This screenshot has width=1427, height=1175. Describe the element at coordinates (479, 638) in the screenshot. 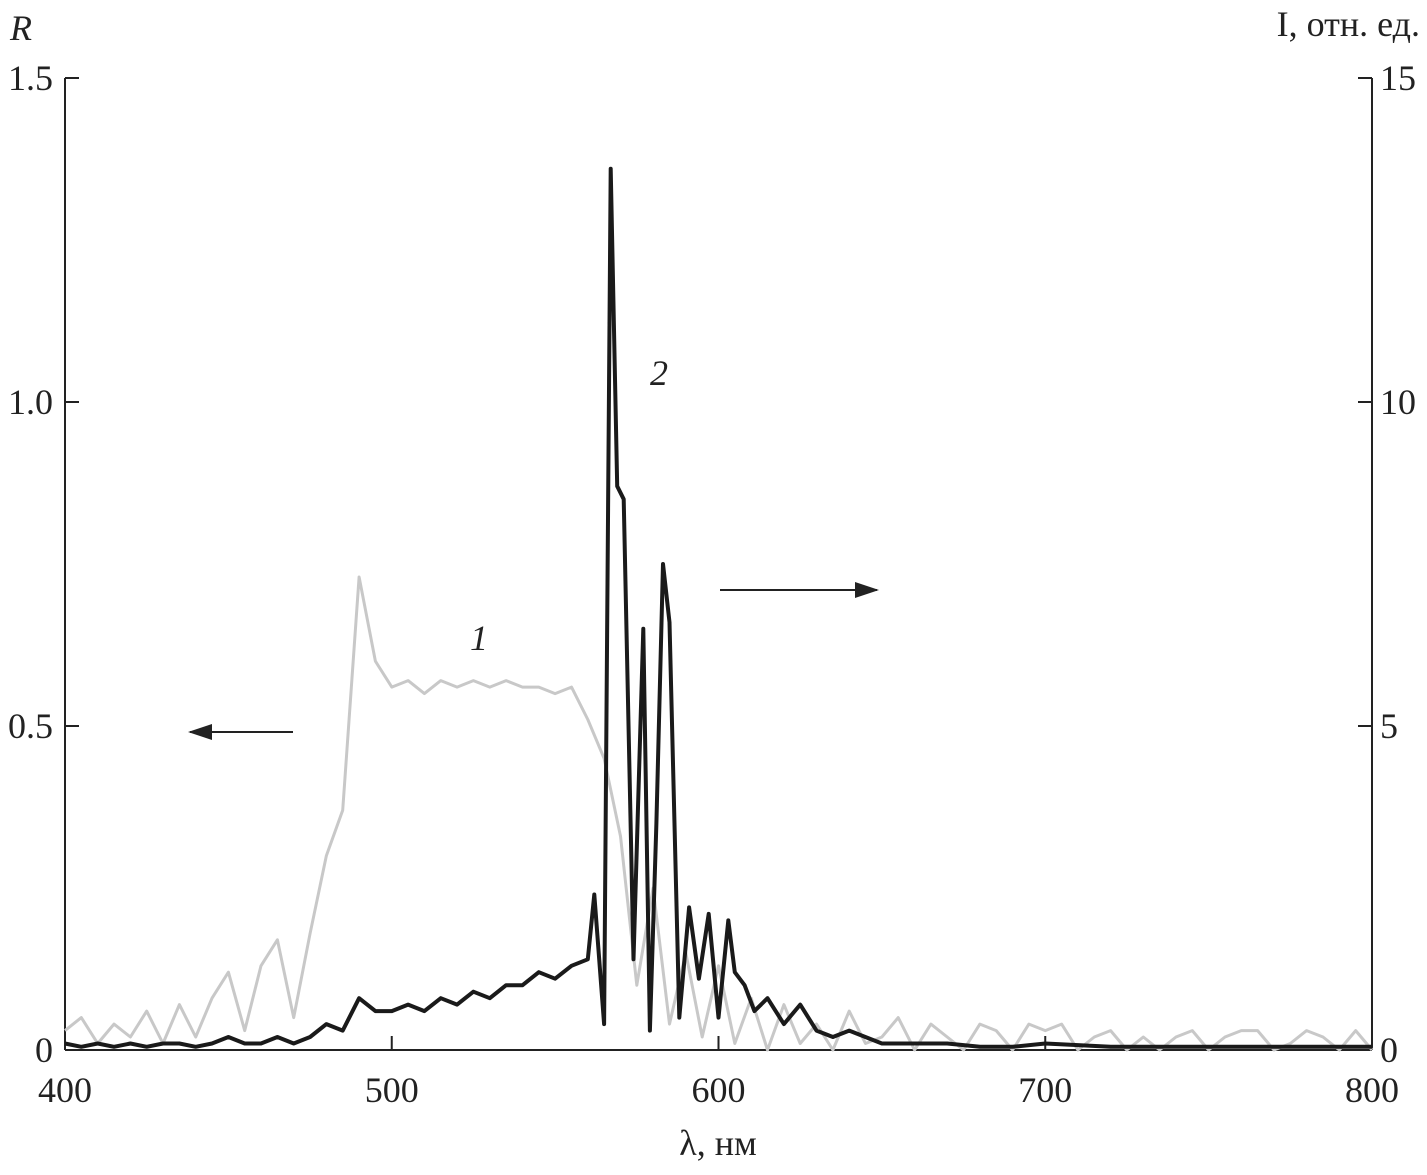

I see `annotation: 1` at that location.